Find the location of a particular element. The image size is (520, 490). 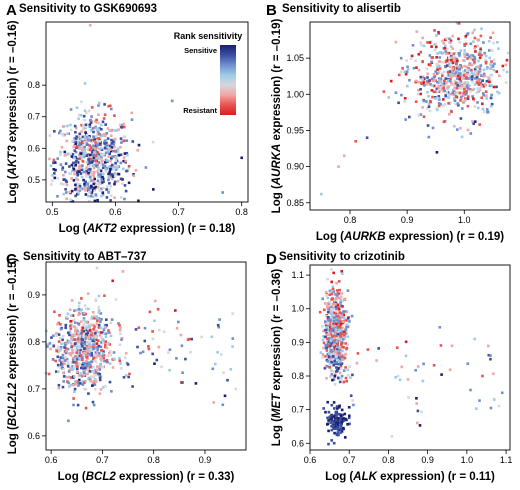

x-tick-label: 0.8 is located at coordinates (241, 212).